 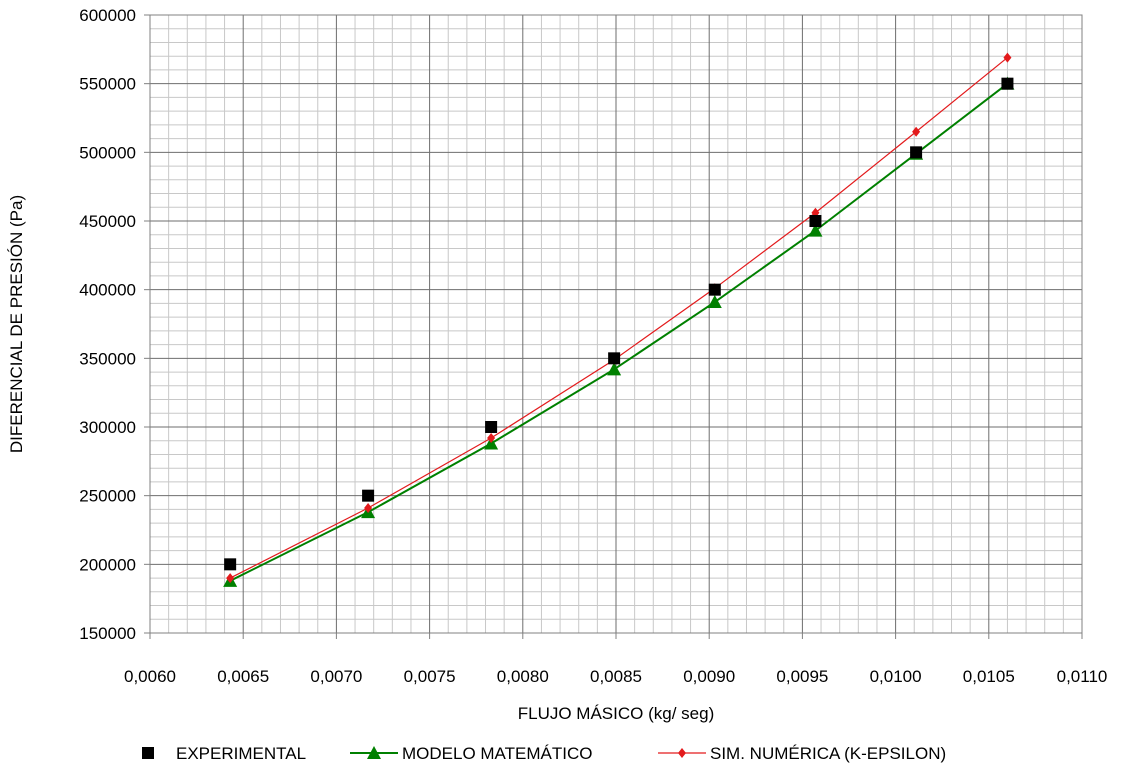 What do you see at coordinates (828, 753) in the screenshot?
I see `legend-label: SIM. NUMÉRICA (K-EPSILON)` at bounding box center [828, 753].